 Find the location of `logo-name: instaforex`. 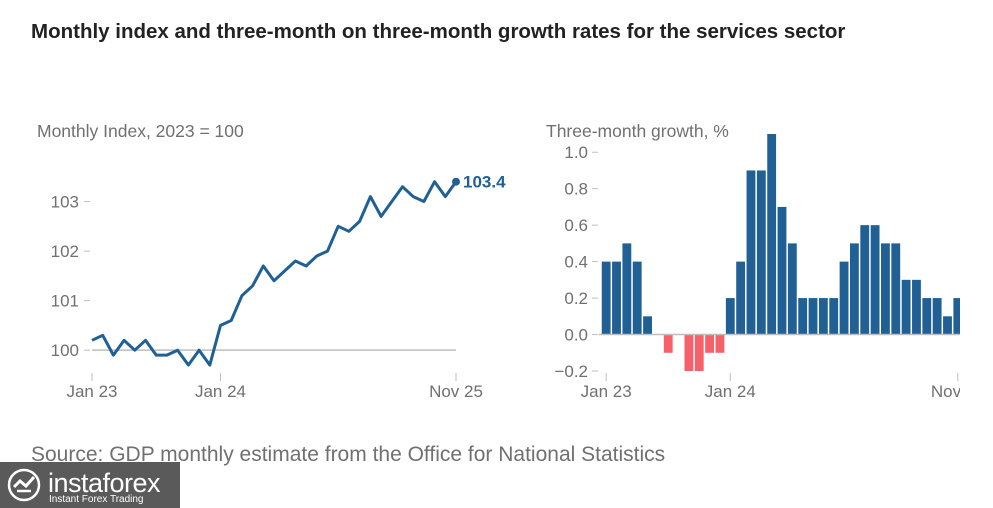

logo-name: instaforex is located at coordinates (104, 483).